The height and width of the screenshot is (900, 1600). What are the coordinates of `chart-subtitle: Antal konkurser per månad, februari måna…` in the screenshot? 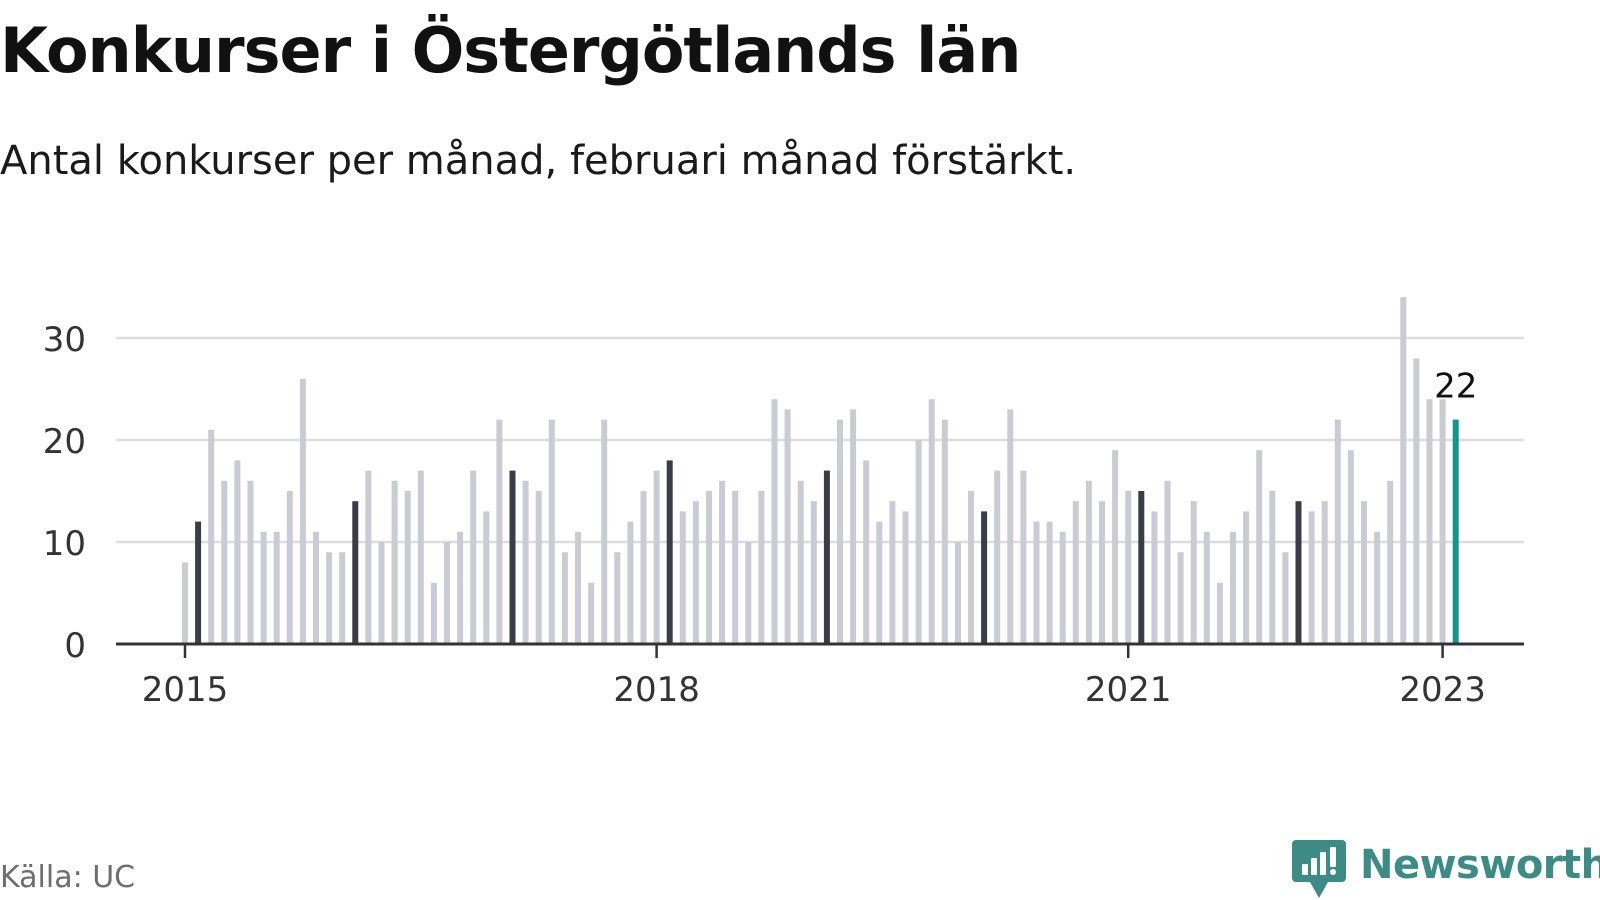 It's located at (538, 161).